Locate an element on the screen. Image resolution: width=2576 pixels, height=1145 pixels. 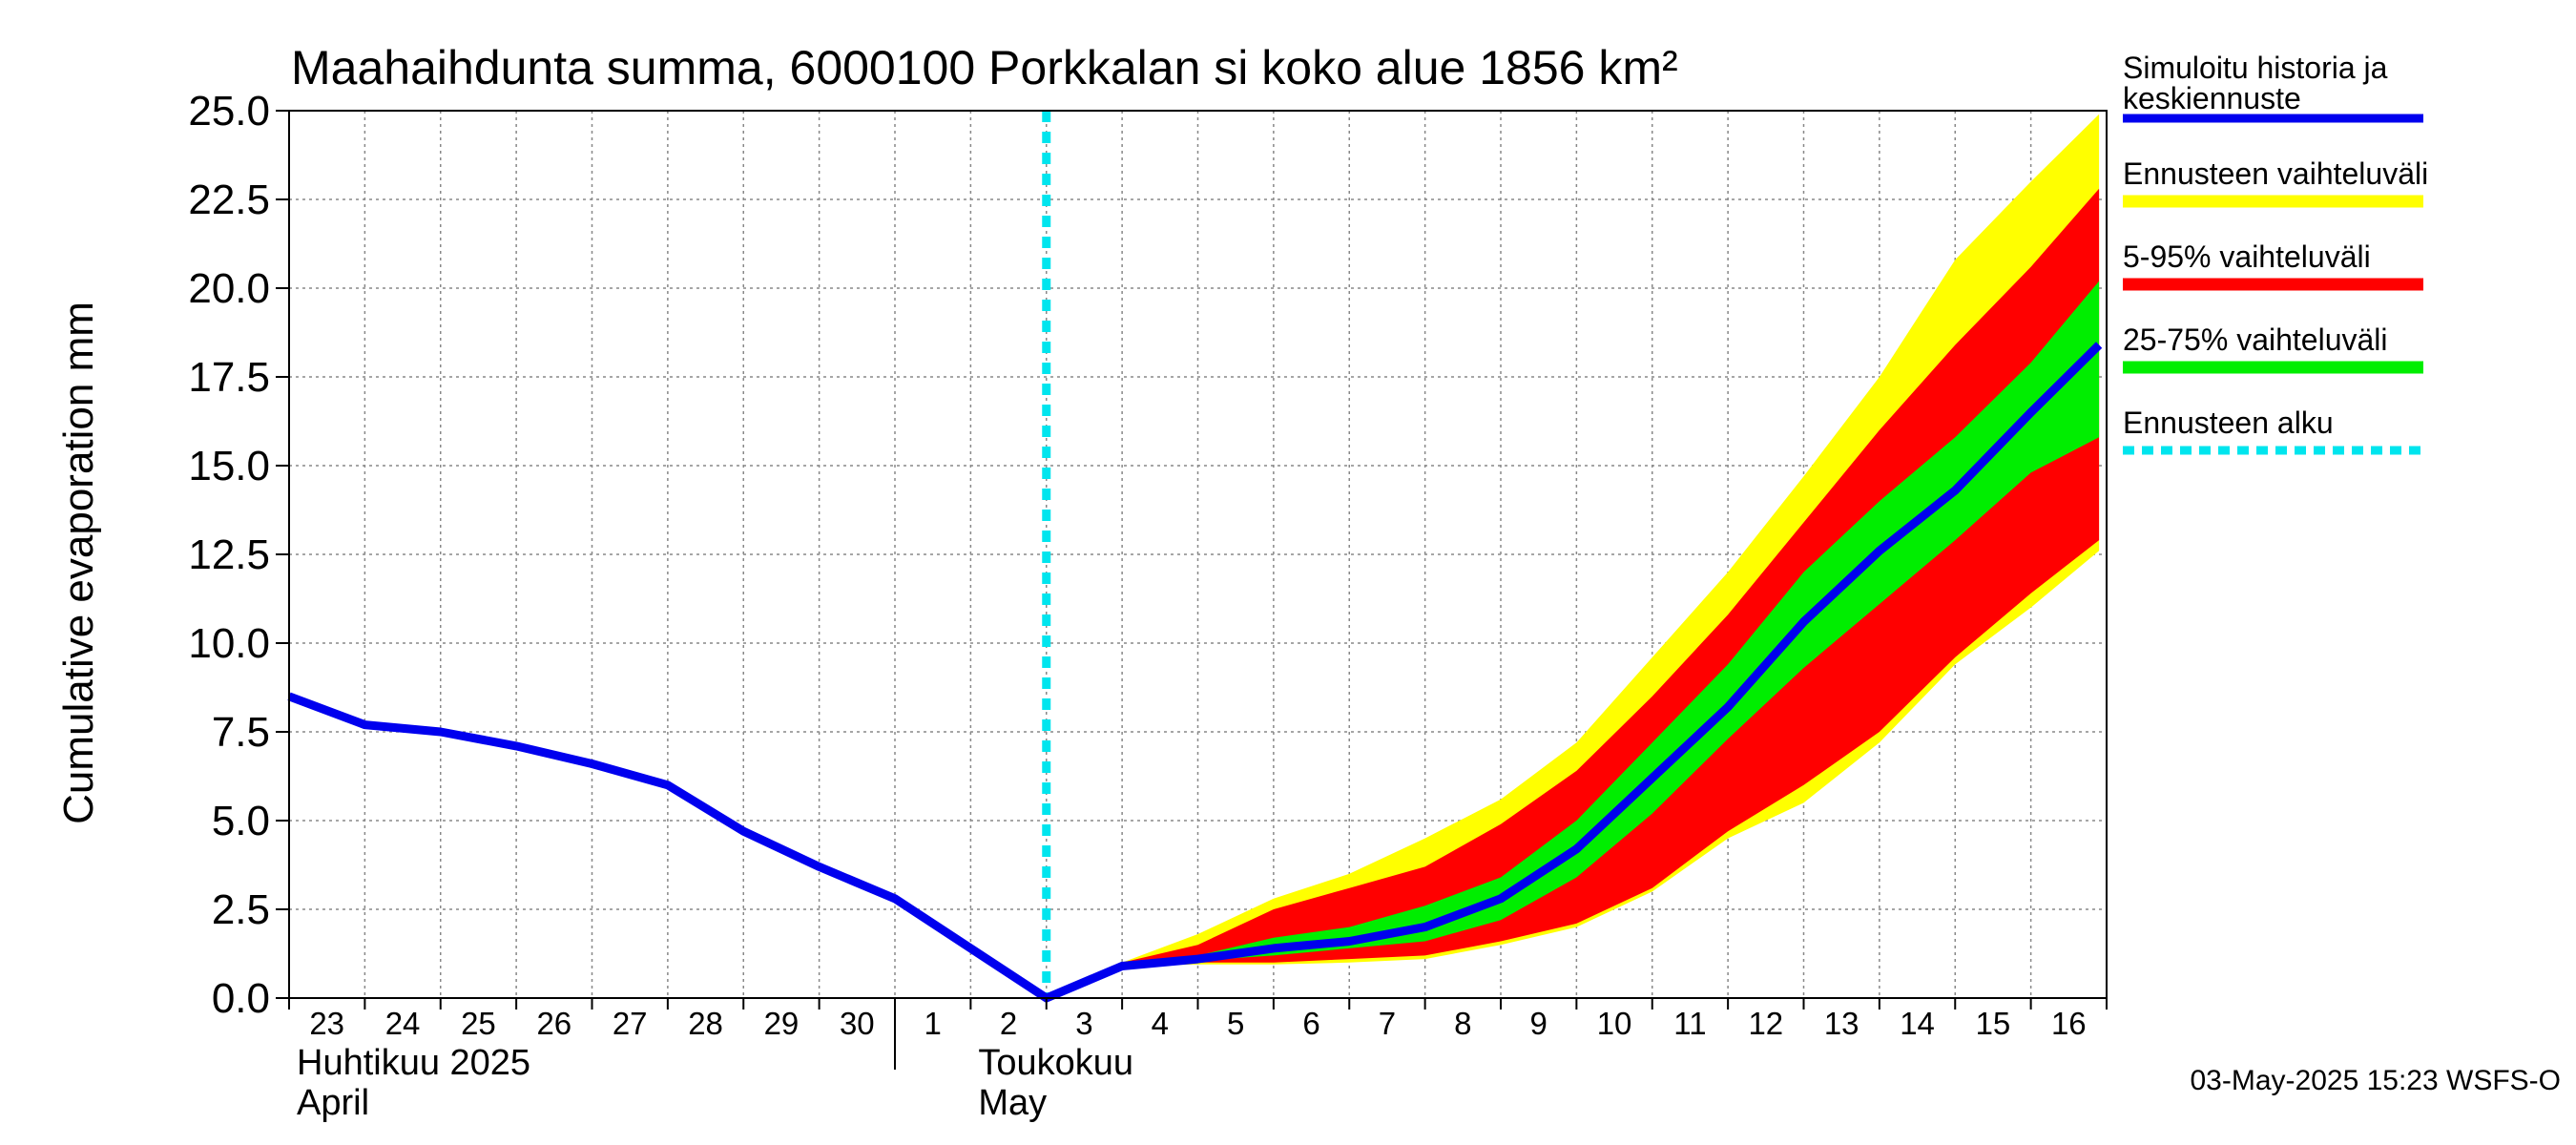
y-axis-label: Cumulative evaporation mm is located at coordinates (78, 563).